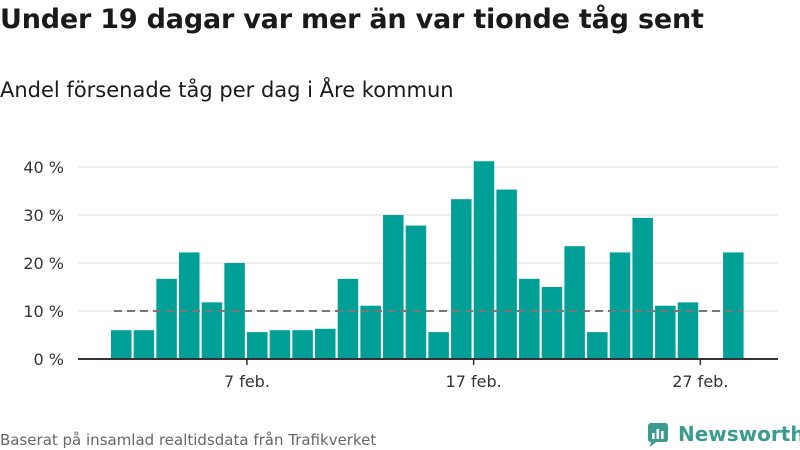 Image resolution: width=800 pixels, height=450 pixels. What do you see at coordinates (474, 381) in the screenshot?
I see `x-tick-label: 17 feb.` at bounding box center [474, 381].